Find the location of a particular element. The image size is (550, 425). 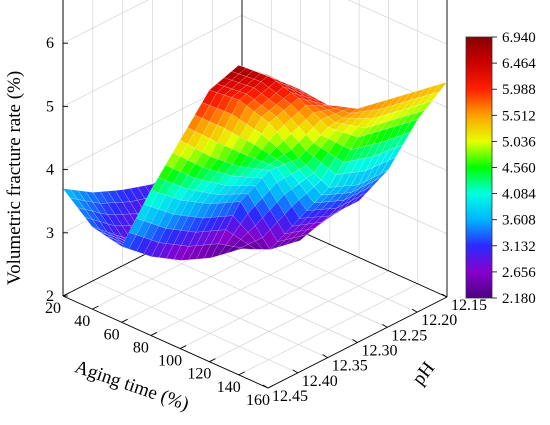

z-tick-label: 5 is located at coordinates (50, 106).